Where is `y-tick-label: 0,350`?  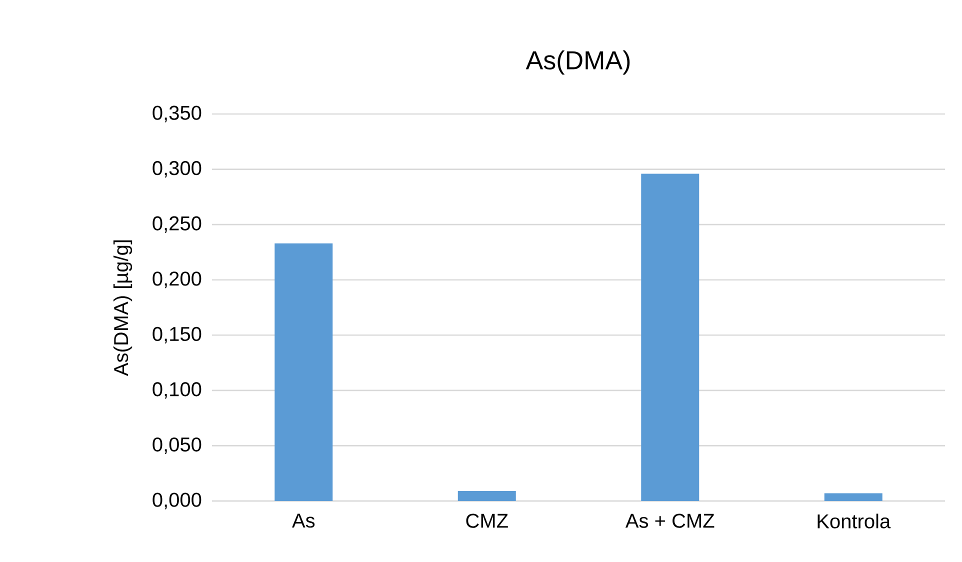 y-tick-label: 0,350 is located at coordinates (177, 114).